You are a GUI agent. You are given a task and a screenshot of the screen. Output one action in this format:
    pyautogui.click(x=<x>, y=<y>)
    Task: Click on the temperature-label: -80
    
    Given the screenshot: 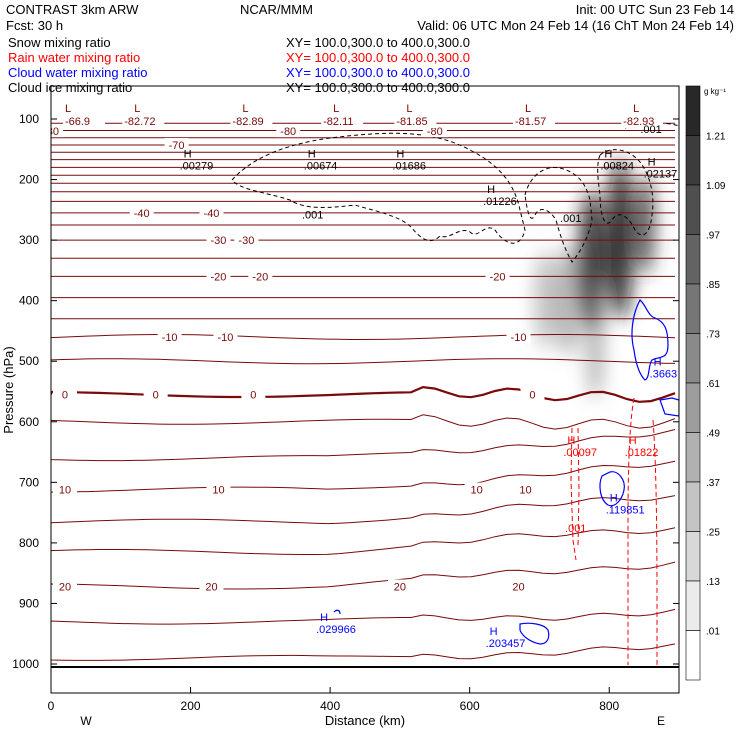 What is the action you would take?
    pyautogui.click(x=288, y=132)
    